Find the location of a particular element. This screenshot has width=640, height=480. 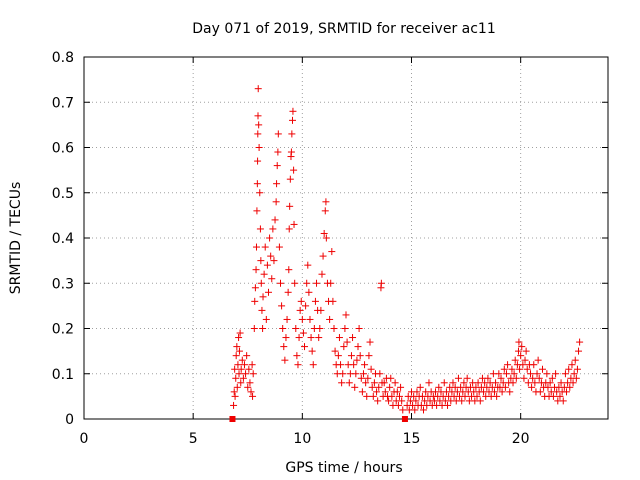

x-tick-label: 20 is located at coordinates (521, 439).